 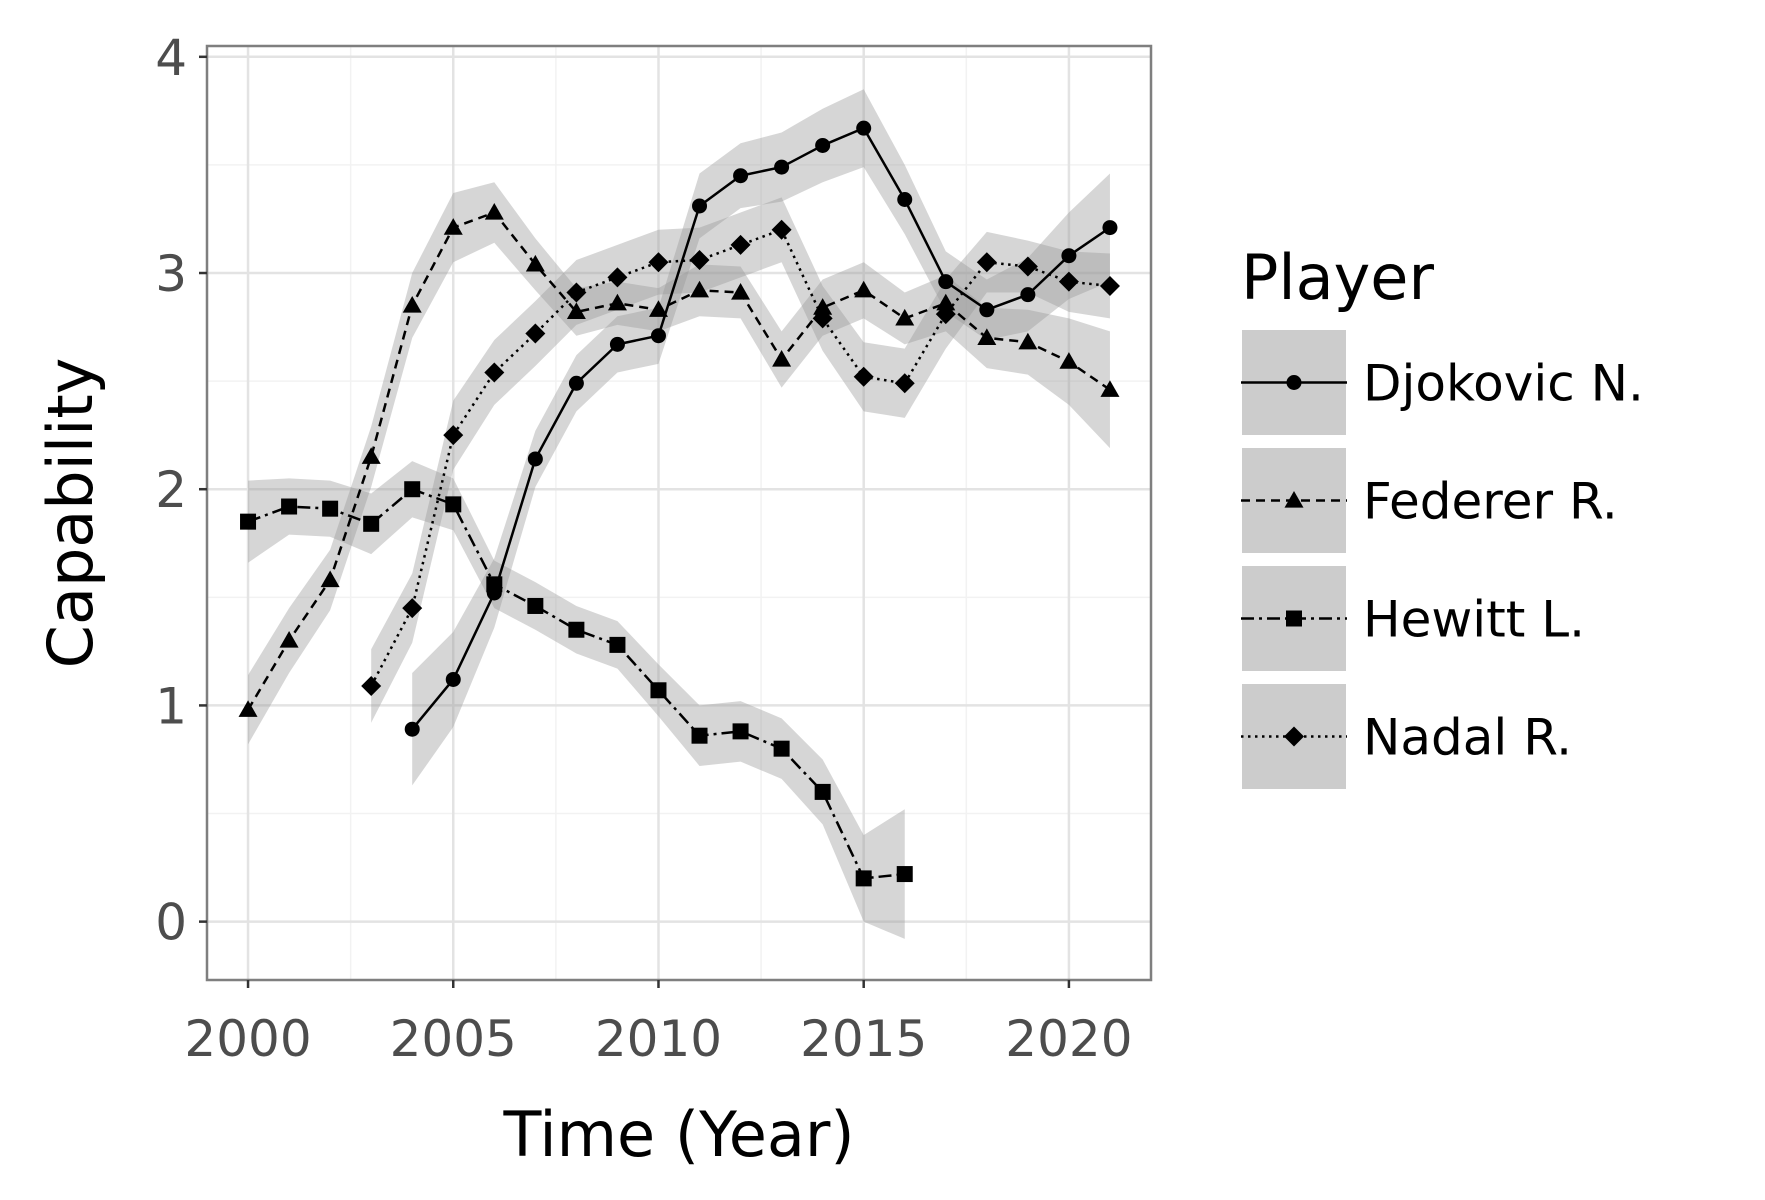 I want to click on legend-label: Hewitt L., so click(x=1474, y=620).